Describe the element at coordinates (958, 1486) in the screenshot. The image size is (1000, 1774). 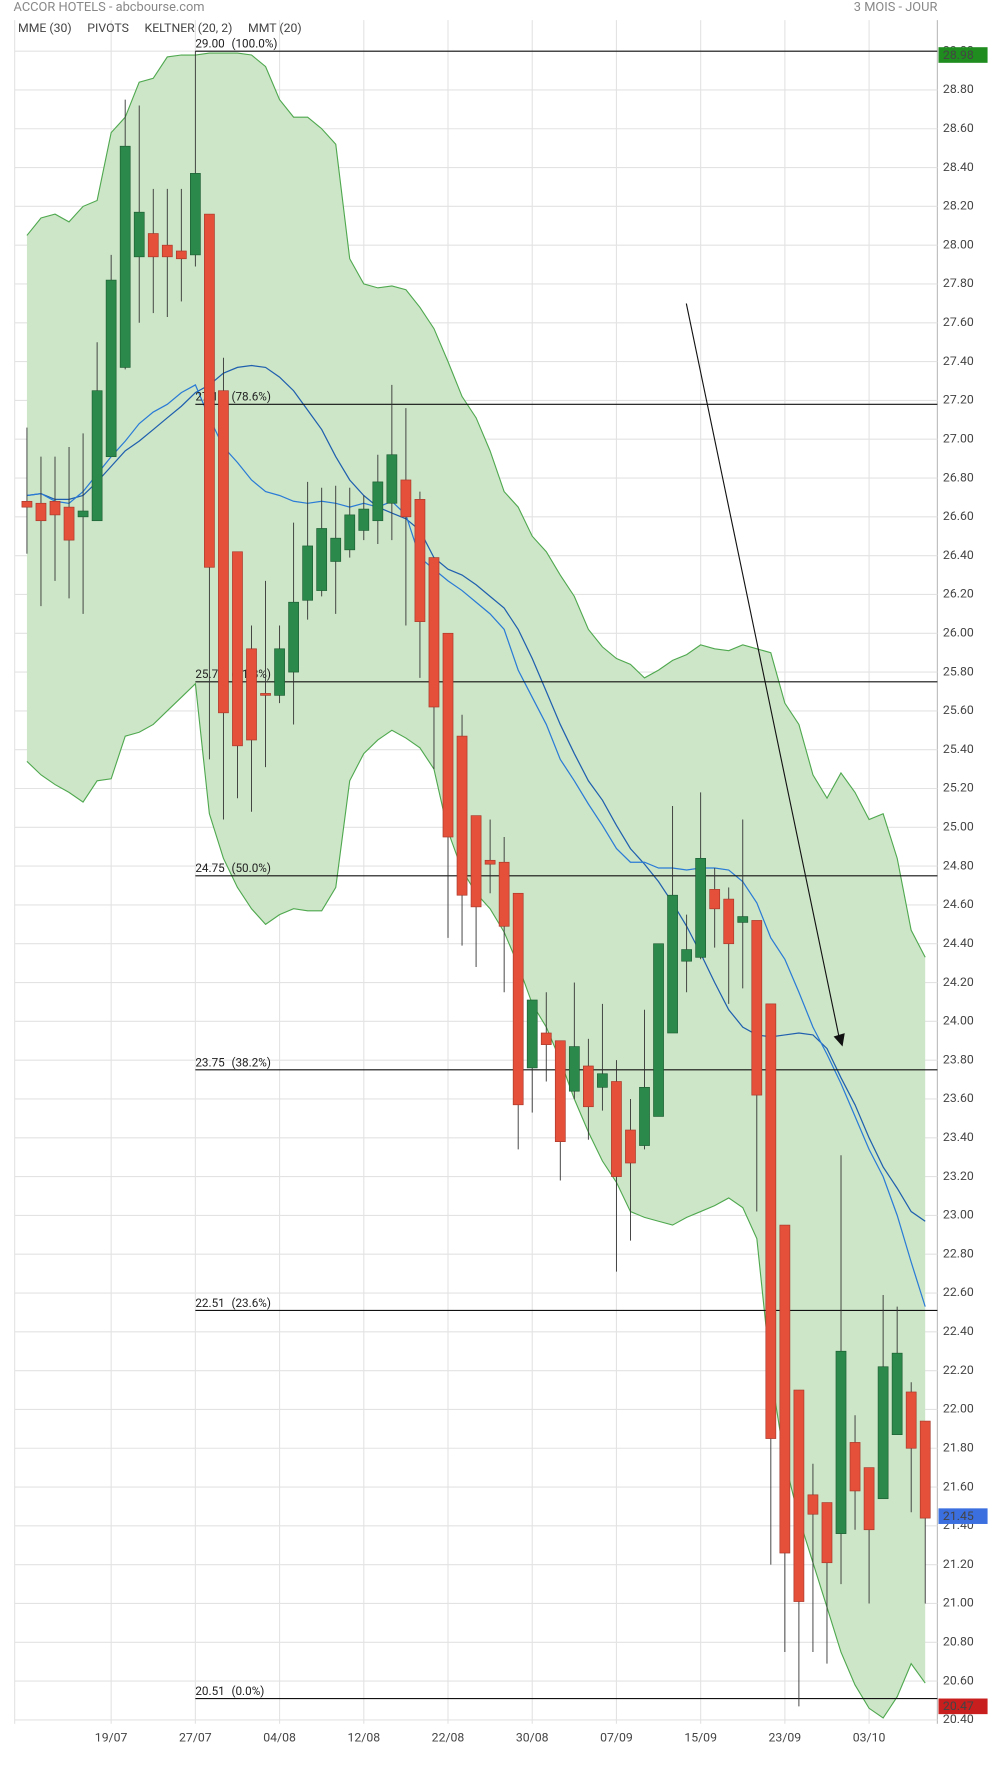
I see `y-tick-label: 21.60` at that location.